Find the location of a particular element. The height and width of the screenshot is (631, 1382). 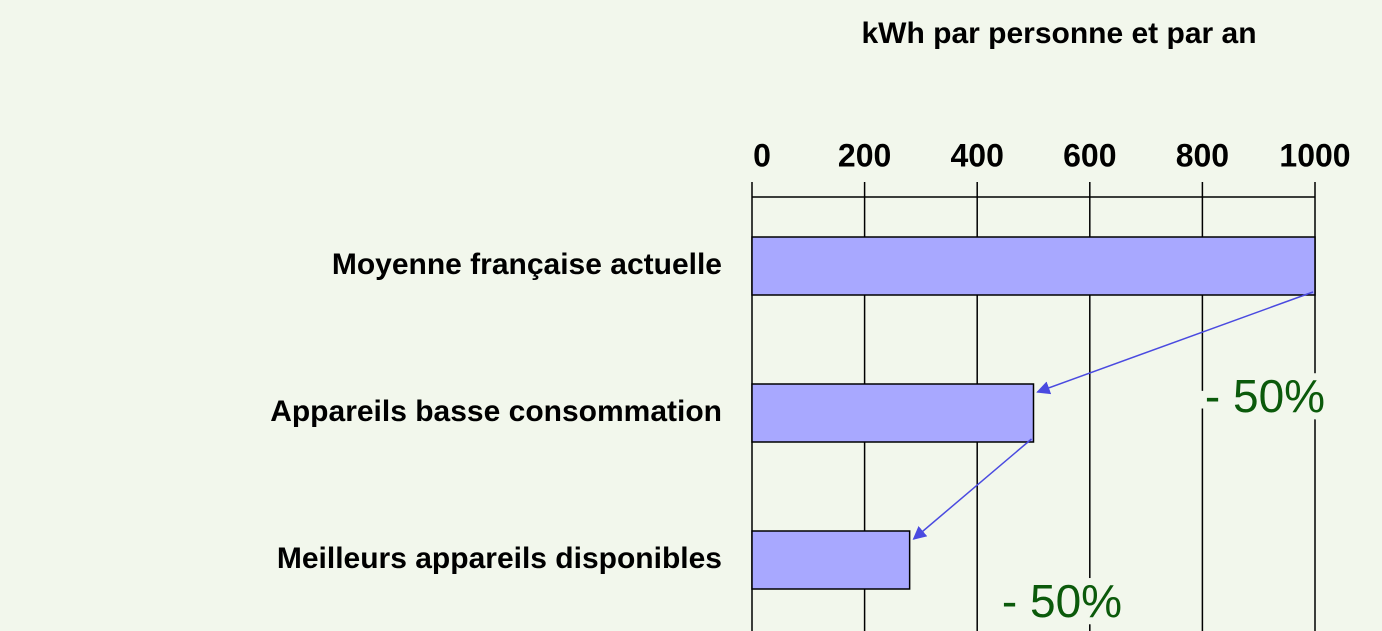

x-tick-label: 1000 is located at coordinates (1314, 155).